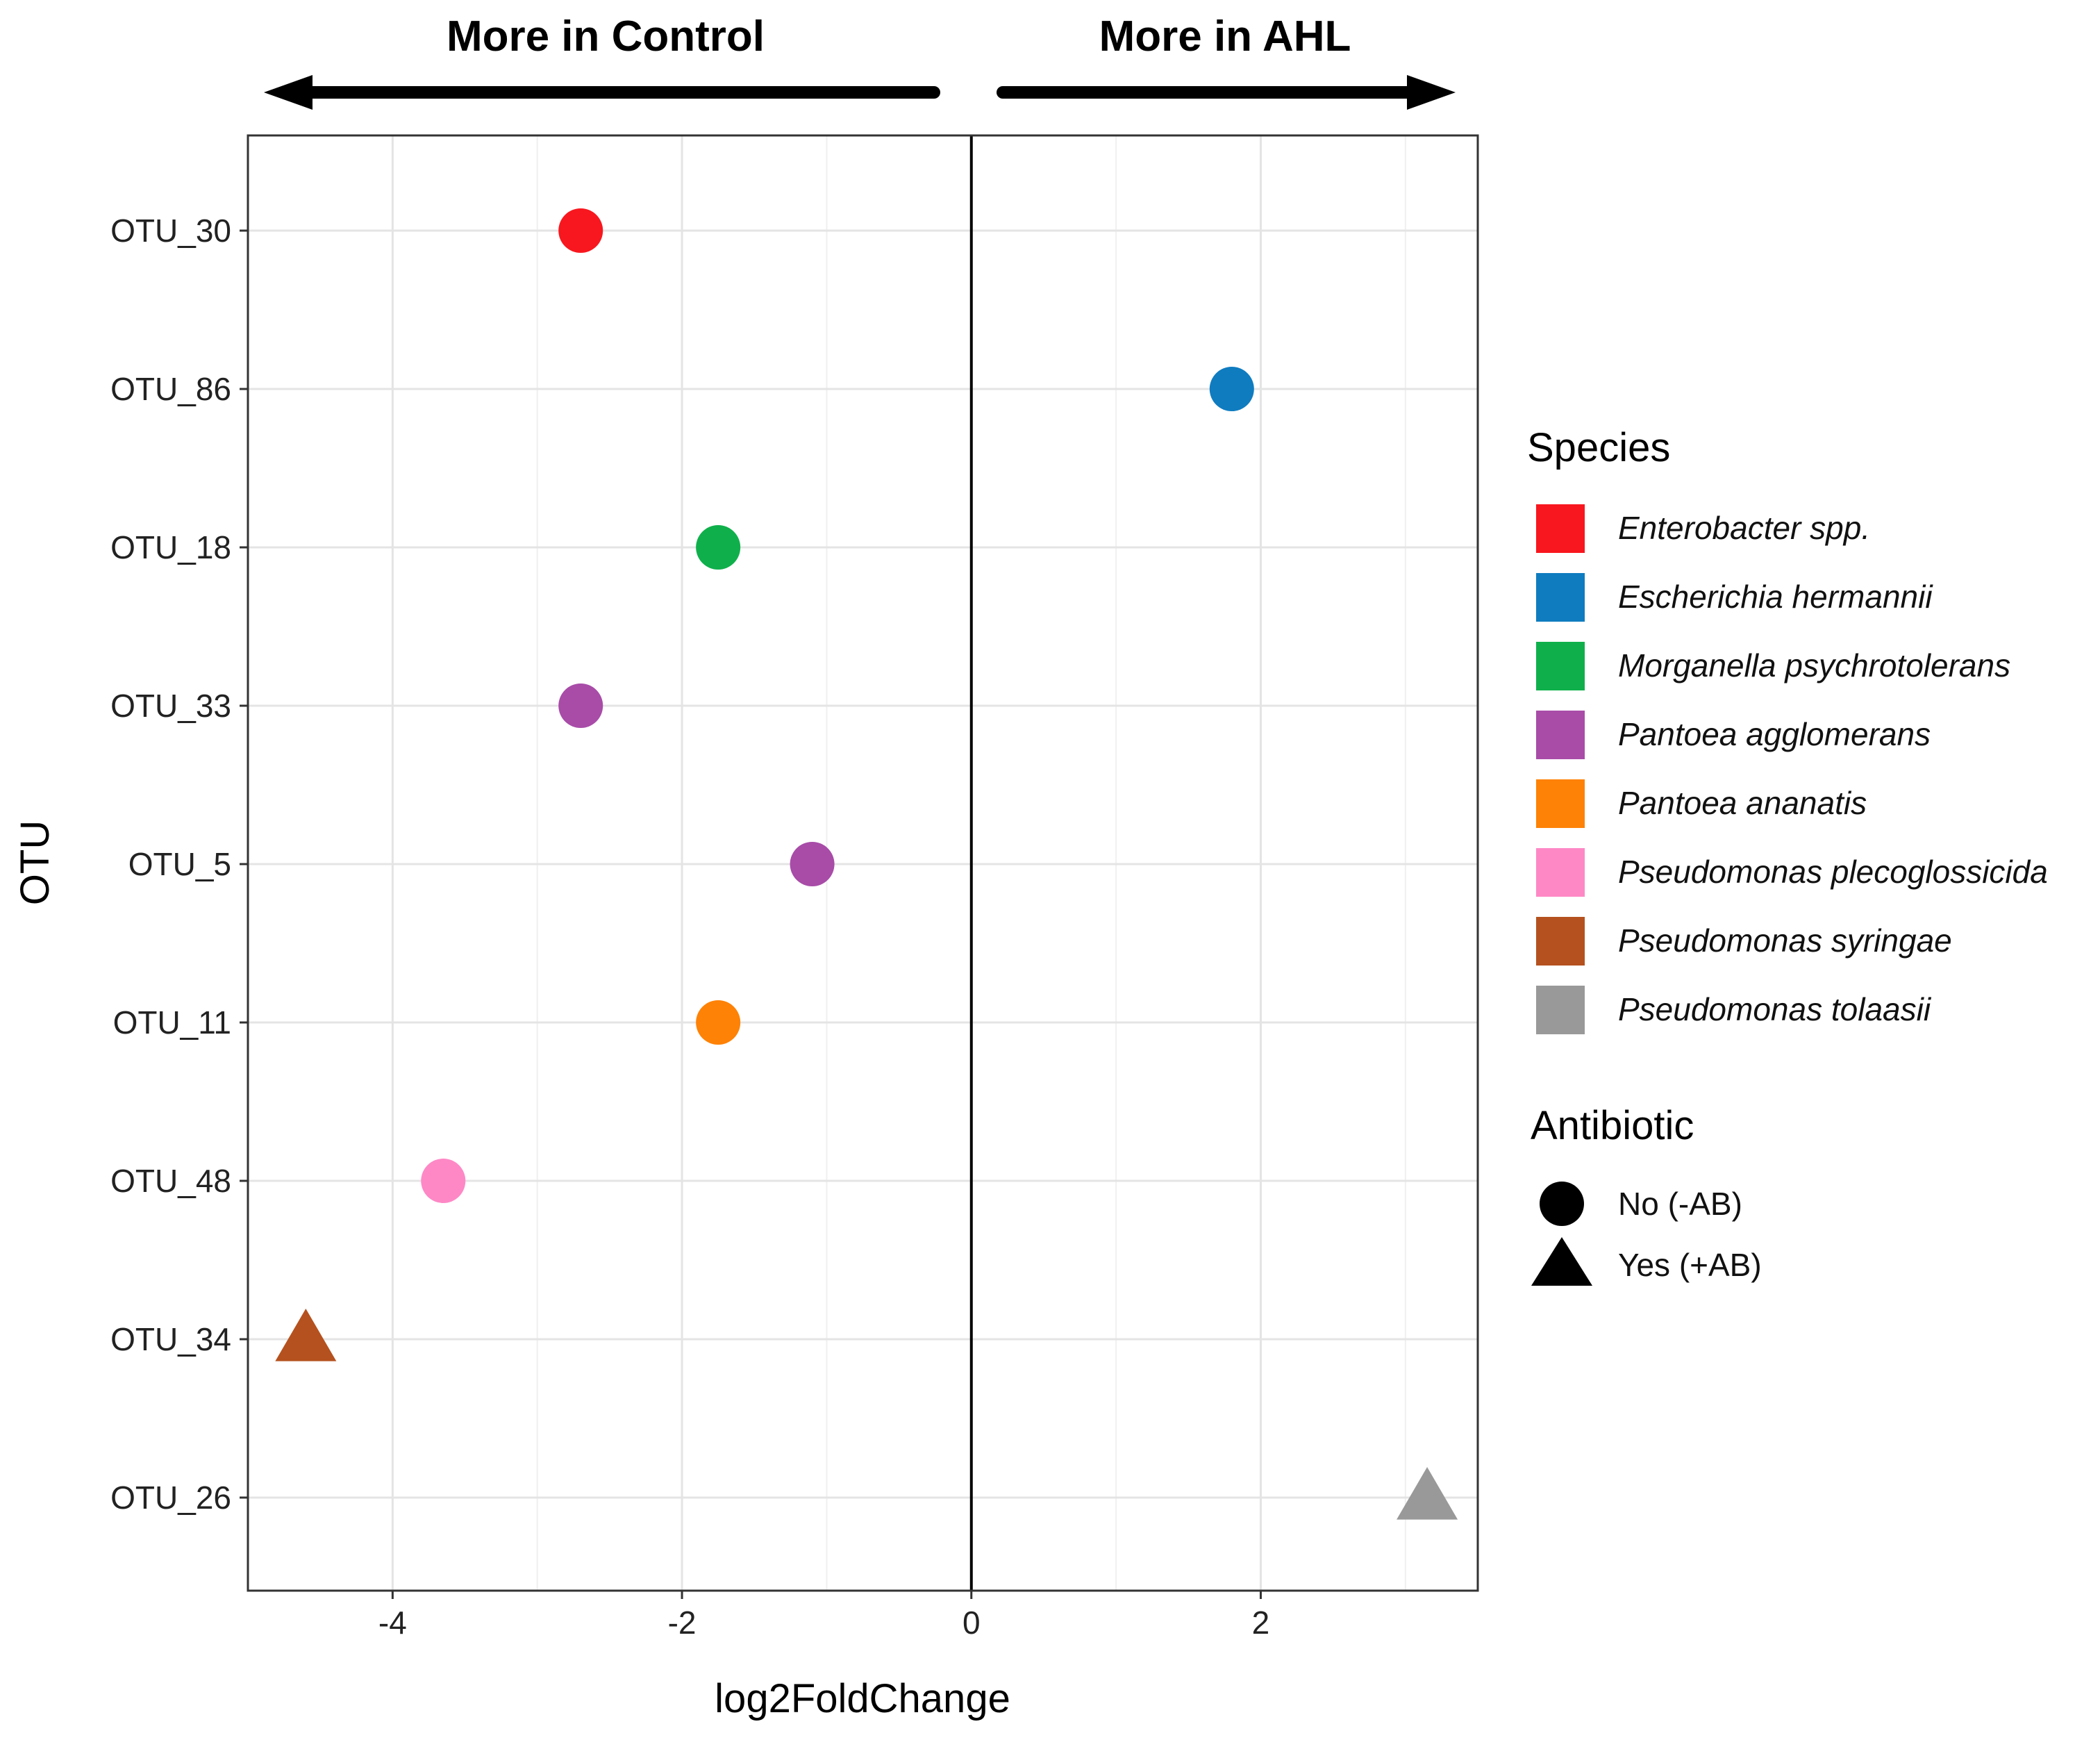  What do you see at coordinates (971, 1623) in the screenshot?
I see `x-tick-label: 0` at bounding box center [971, 1623].